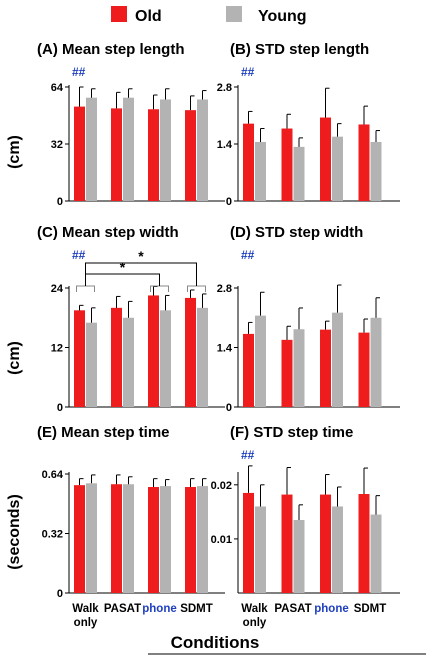 This screenshot has height=656, width=426. Describe the element at coordinates (53, 475) in the screenshot. I see `y-tick-label: 0.64` at that location.